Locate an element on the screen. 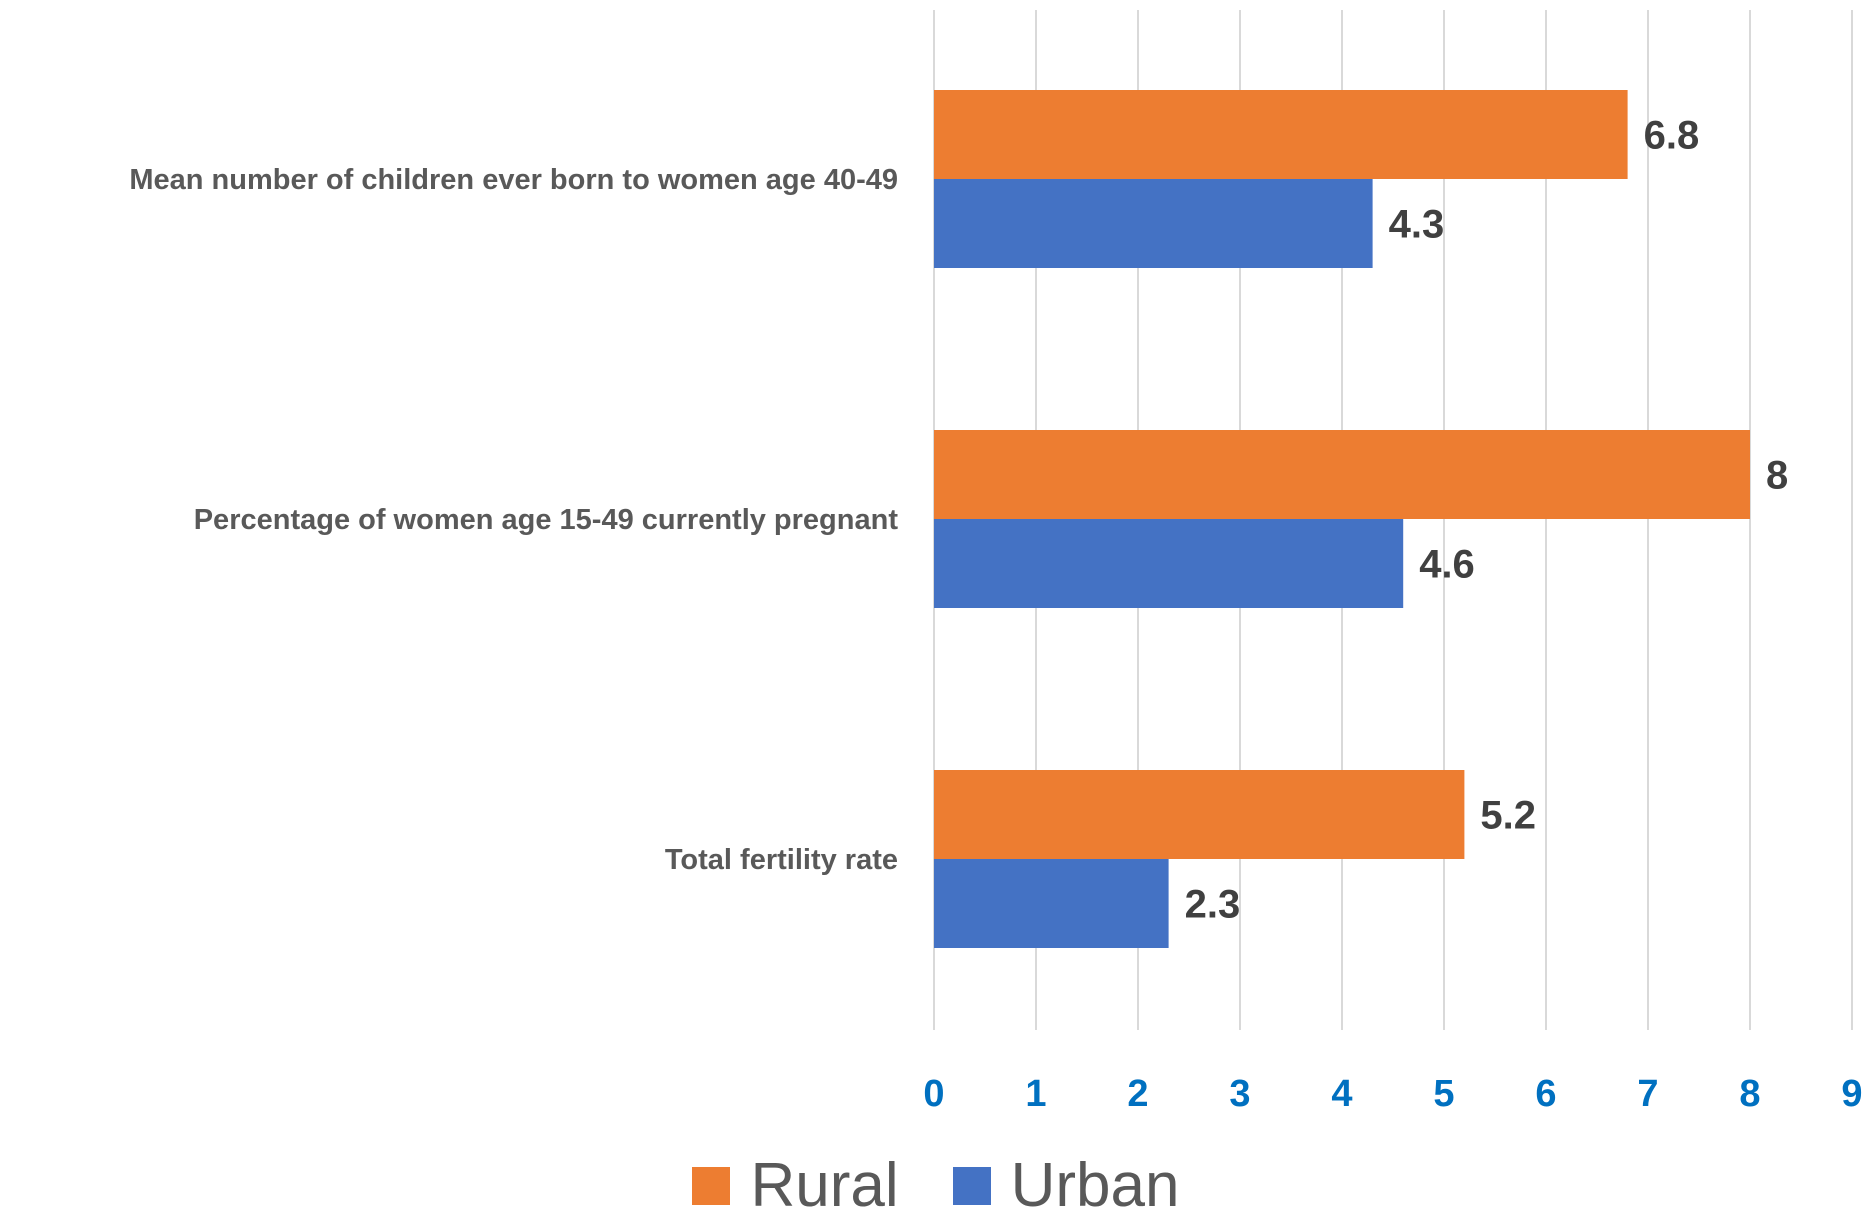  x-tick-label-3: 3 is located at coordinates (1239, 1094).